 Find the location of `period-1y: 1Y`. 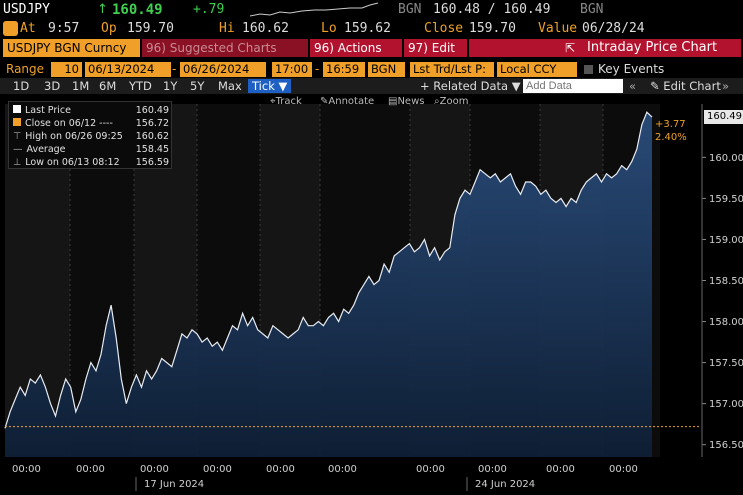

period-1y: 1Y is located at coordinates (170, 86).